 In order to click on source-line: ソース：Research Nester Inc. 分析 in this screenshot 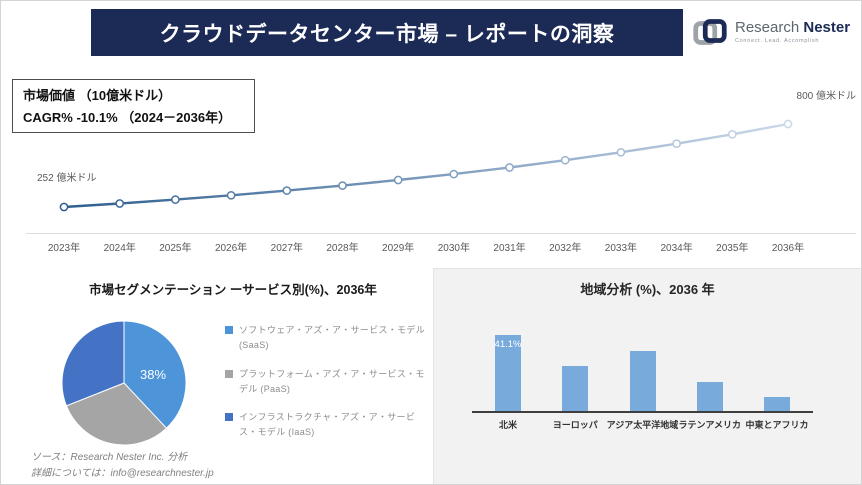, I will do `click(109, 457)`.